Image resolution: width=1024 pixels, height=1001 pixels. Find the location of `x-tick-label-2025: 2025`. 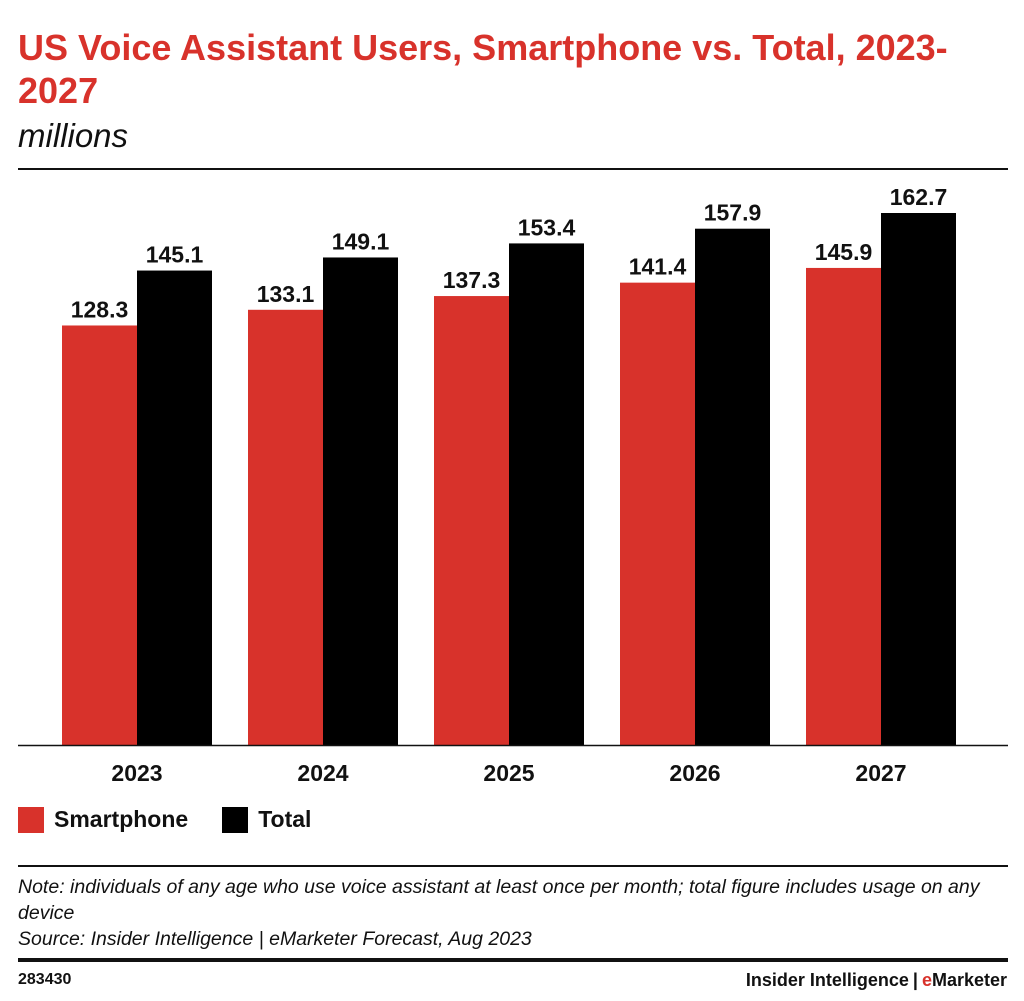

x-tick-label-2025: 2025 is located at coordinates (508, 773).